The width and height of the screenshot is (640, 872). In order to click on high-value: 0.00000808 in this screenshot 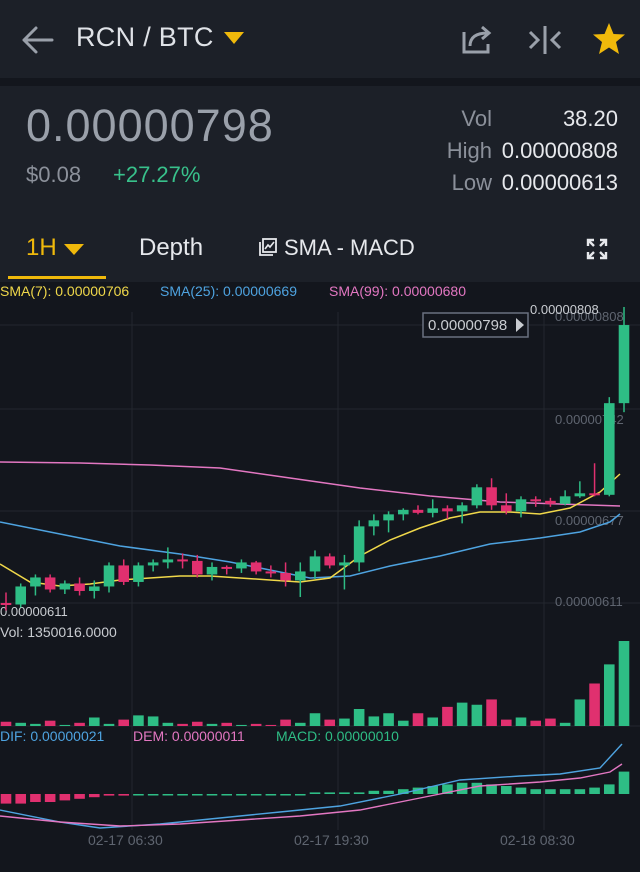, I will do `click(559, 150)`.